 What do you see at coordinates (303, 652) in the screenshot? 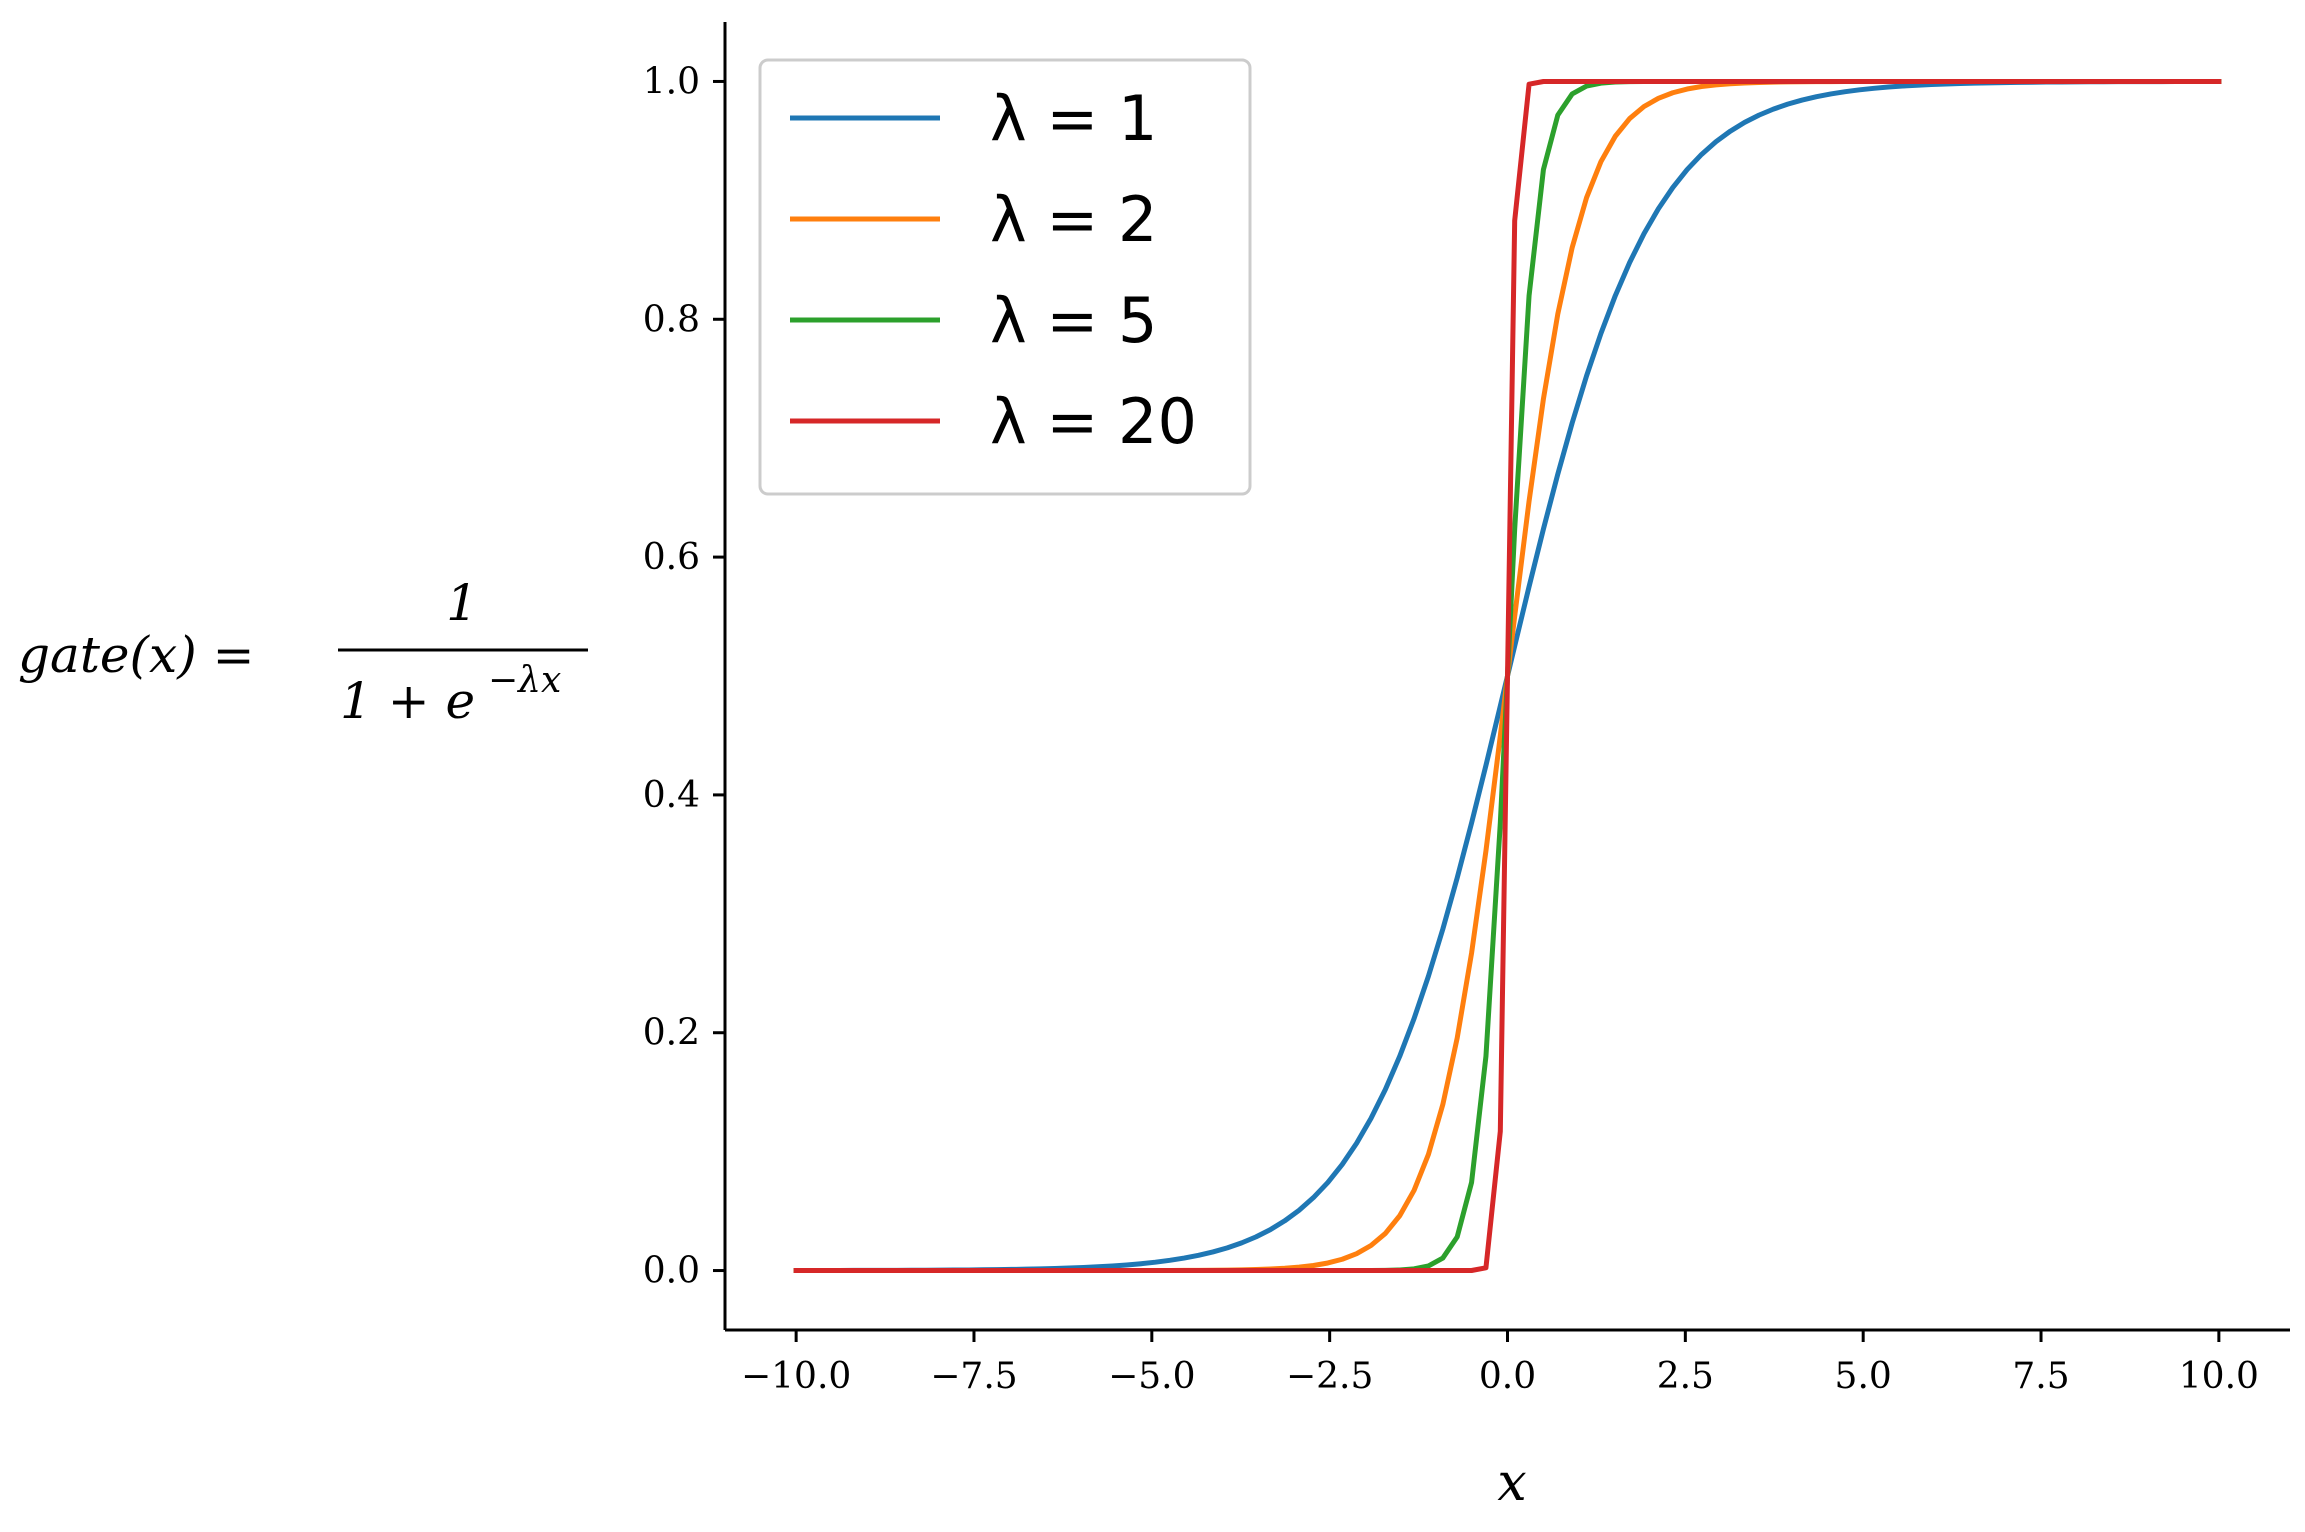
I see `y-axis-label: gate(x) = 1 1 + e −λx` at bounding box center [303, 652].